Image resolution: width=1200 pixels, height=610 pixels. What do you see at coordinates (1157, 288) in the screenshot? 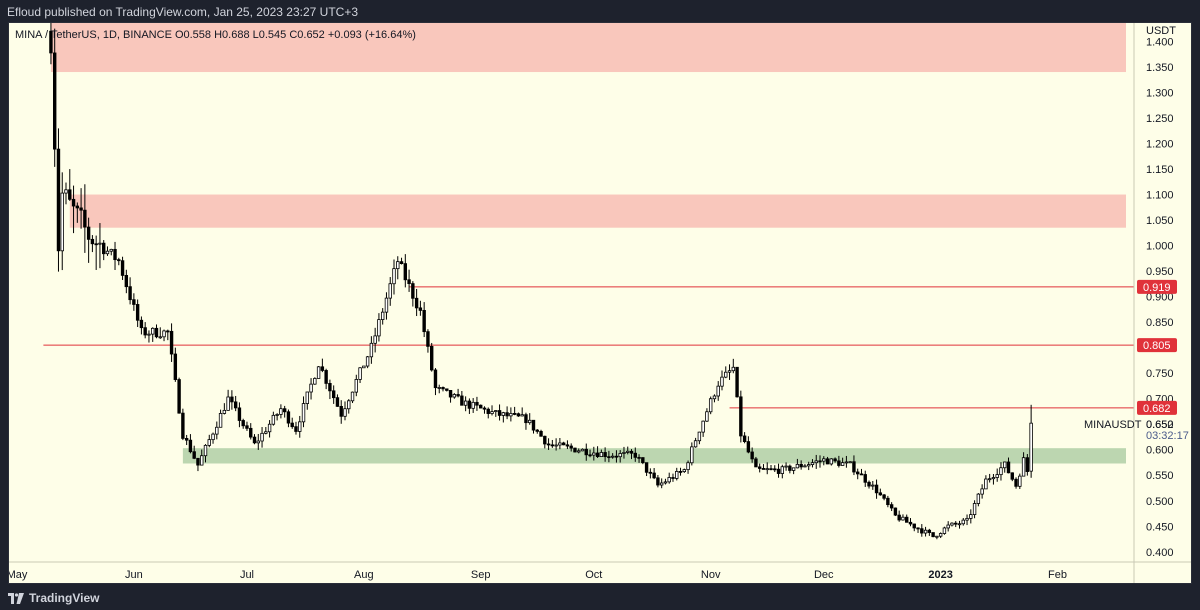
I see `price-badge-label: 0.919` at bounding box center [1157, 288].